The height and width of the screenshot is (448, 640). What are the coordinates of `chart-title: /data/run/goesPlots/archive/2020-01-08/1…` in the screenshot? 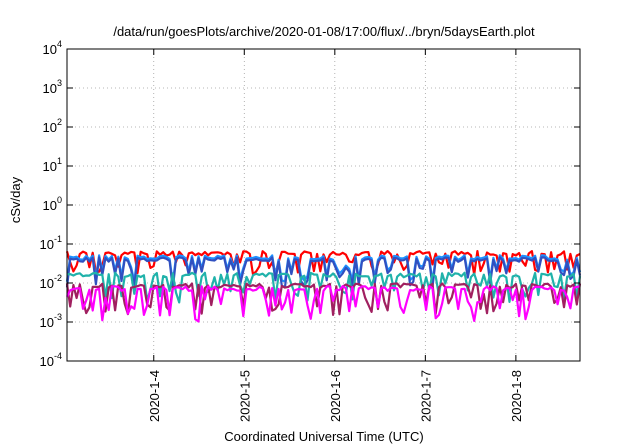 It's located at (324, 31).